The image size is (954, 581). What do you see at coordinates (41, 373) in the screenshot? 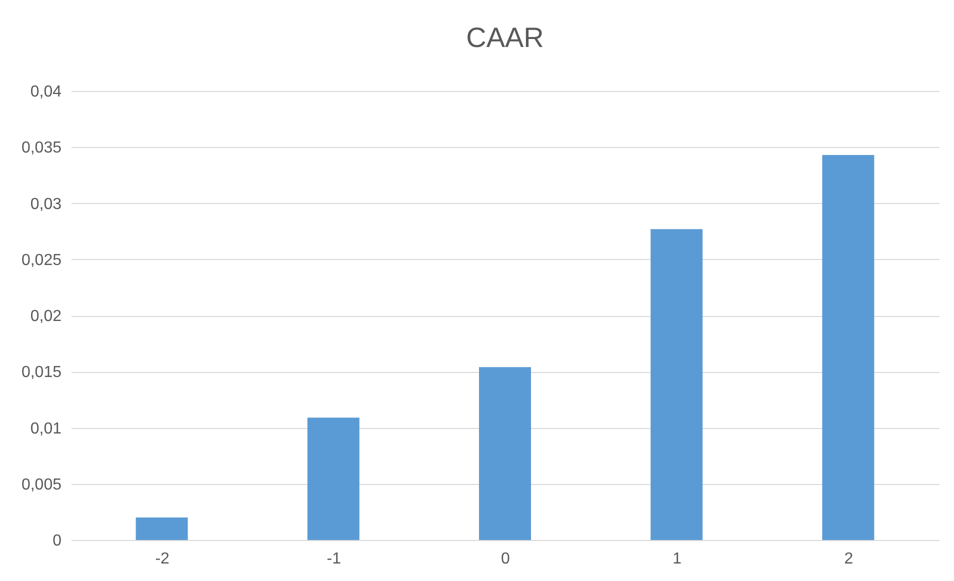
I see `y-tick-label: 0,015` at bounding box center [41, 373].